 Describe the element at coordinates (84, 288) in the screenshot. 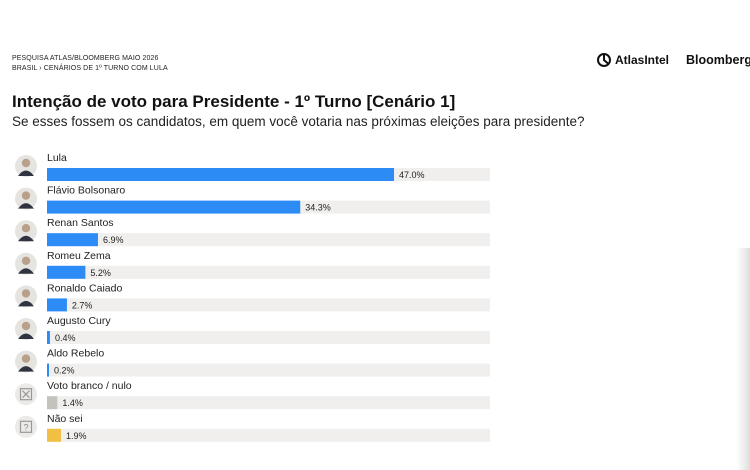

I see `candidate-label: Ronaldo Caiado` at that location.